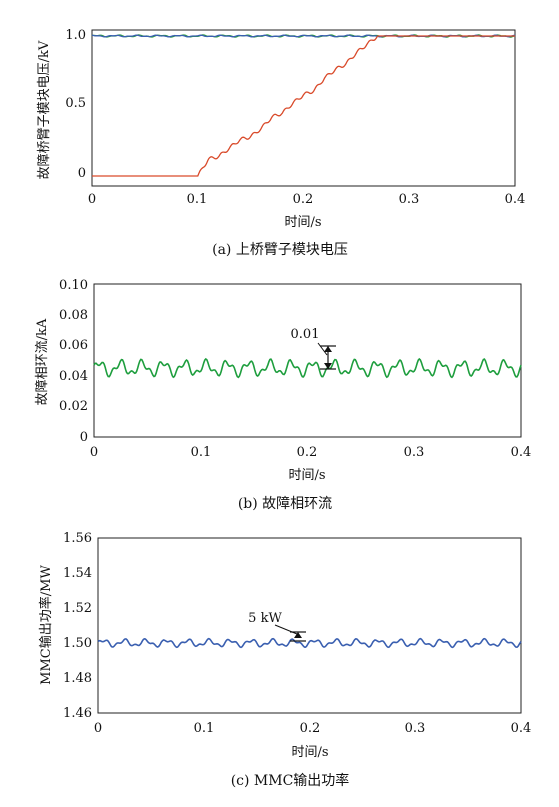  I want to click on caption-a: (a) 上桥臂子模块电压, so click(280, 250).